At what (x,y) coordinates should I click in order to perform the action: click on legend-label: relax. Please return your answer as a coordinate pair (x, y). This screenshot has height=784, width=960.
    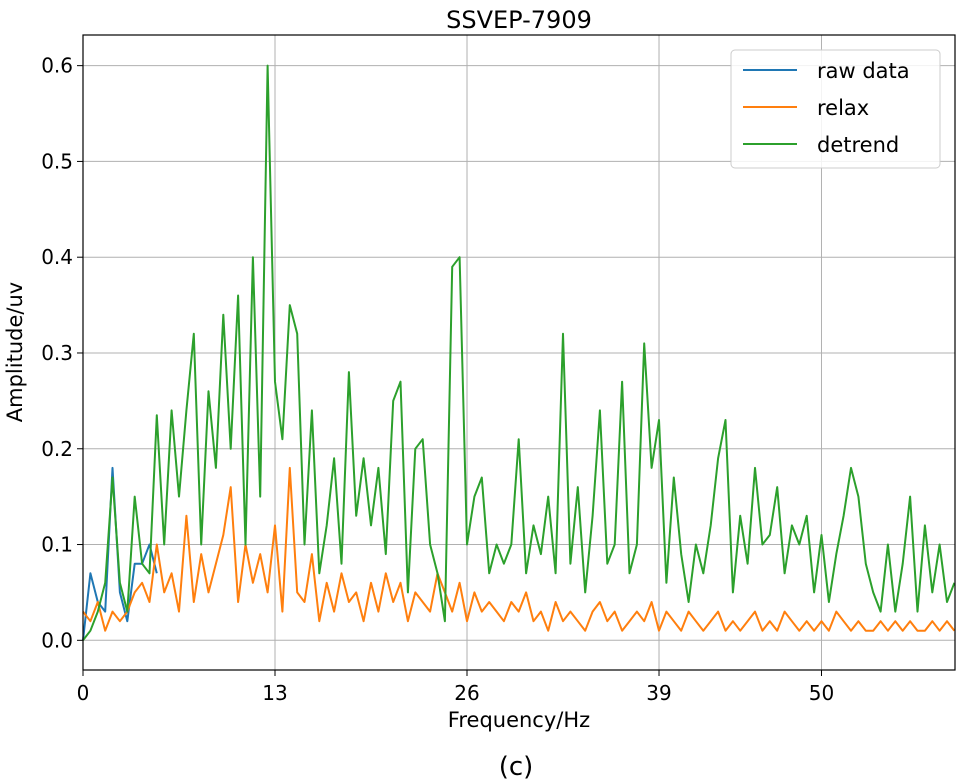
    Looking at the image, I should click on (843, 108).